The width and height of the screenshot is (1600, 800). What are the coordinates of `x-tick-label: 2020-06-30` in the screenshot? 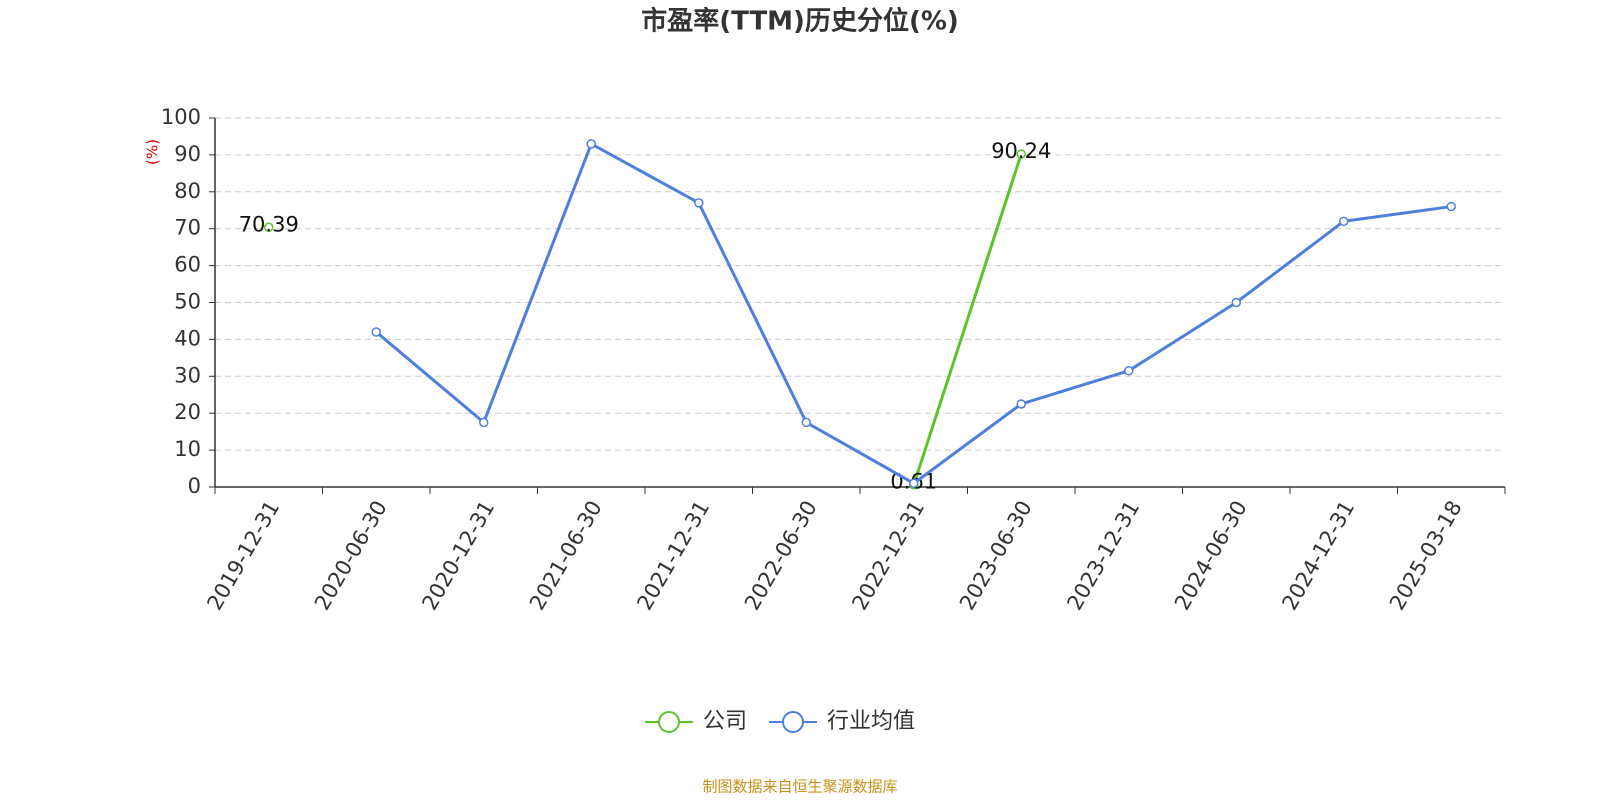 It's located at (351, 556).